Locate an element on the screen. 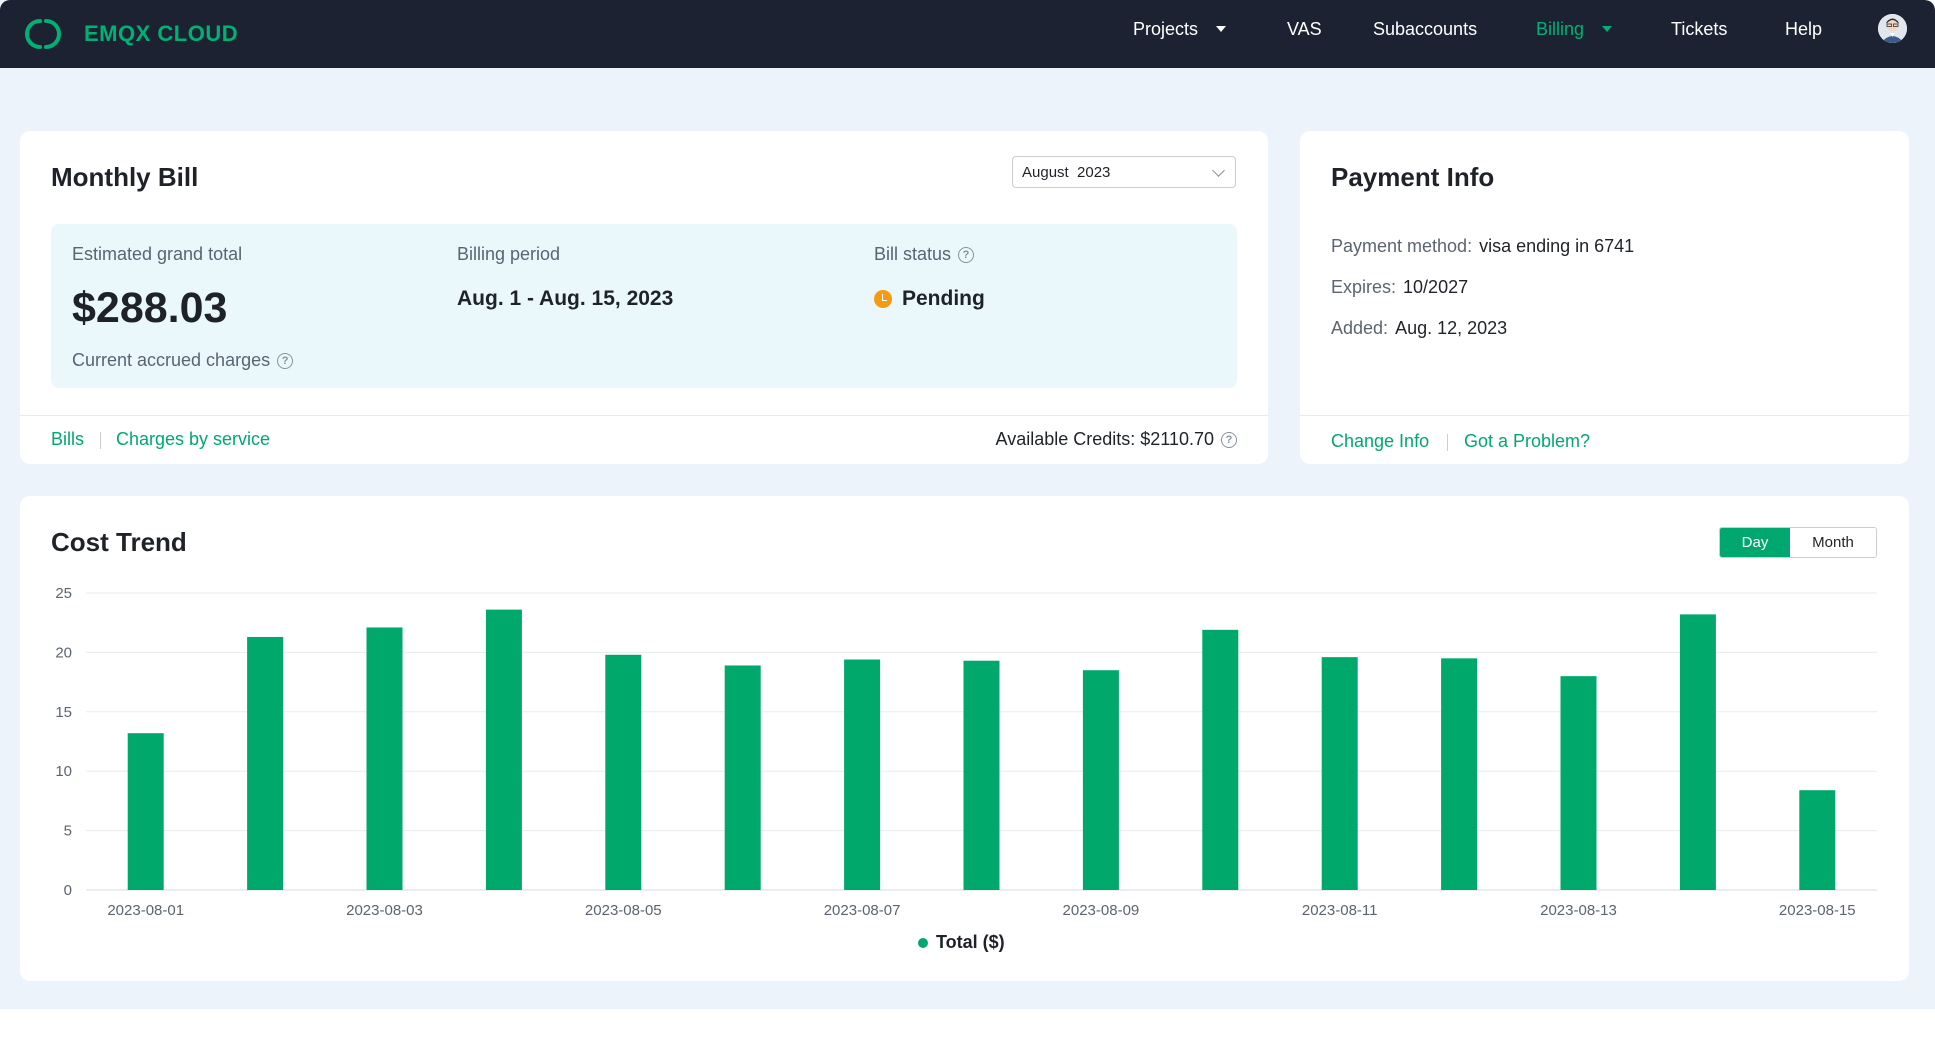 The image size is (1935, 1040). y-tick-label: 0 is located at coordinates (68, 890).